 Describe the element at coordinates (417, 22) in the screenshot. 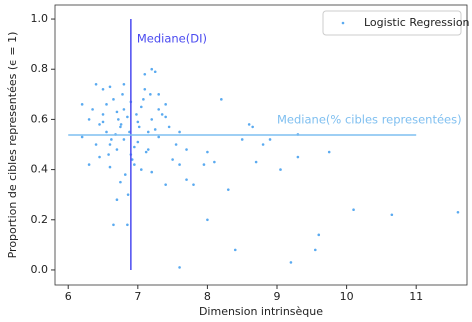

I see `legend-label: Logistic Regression` at that location.